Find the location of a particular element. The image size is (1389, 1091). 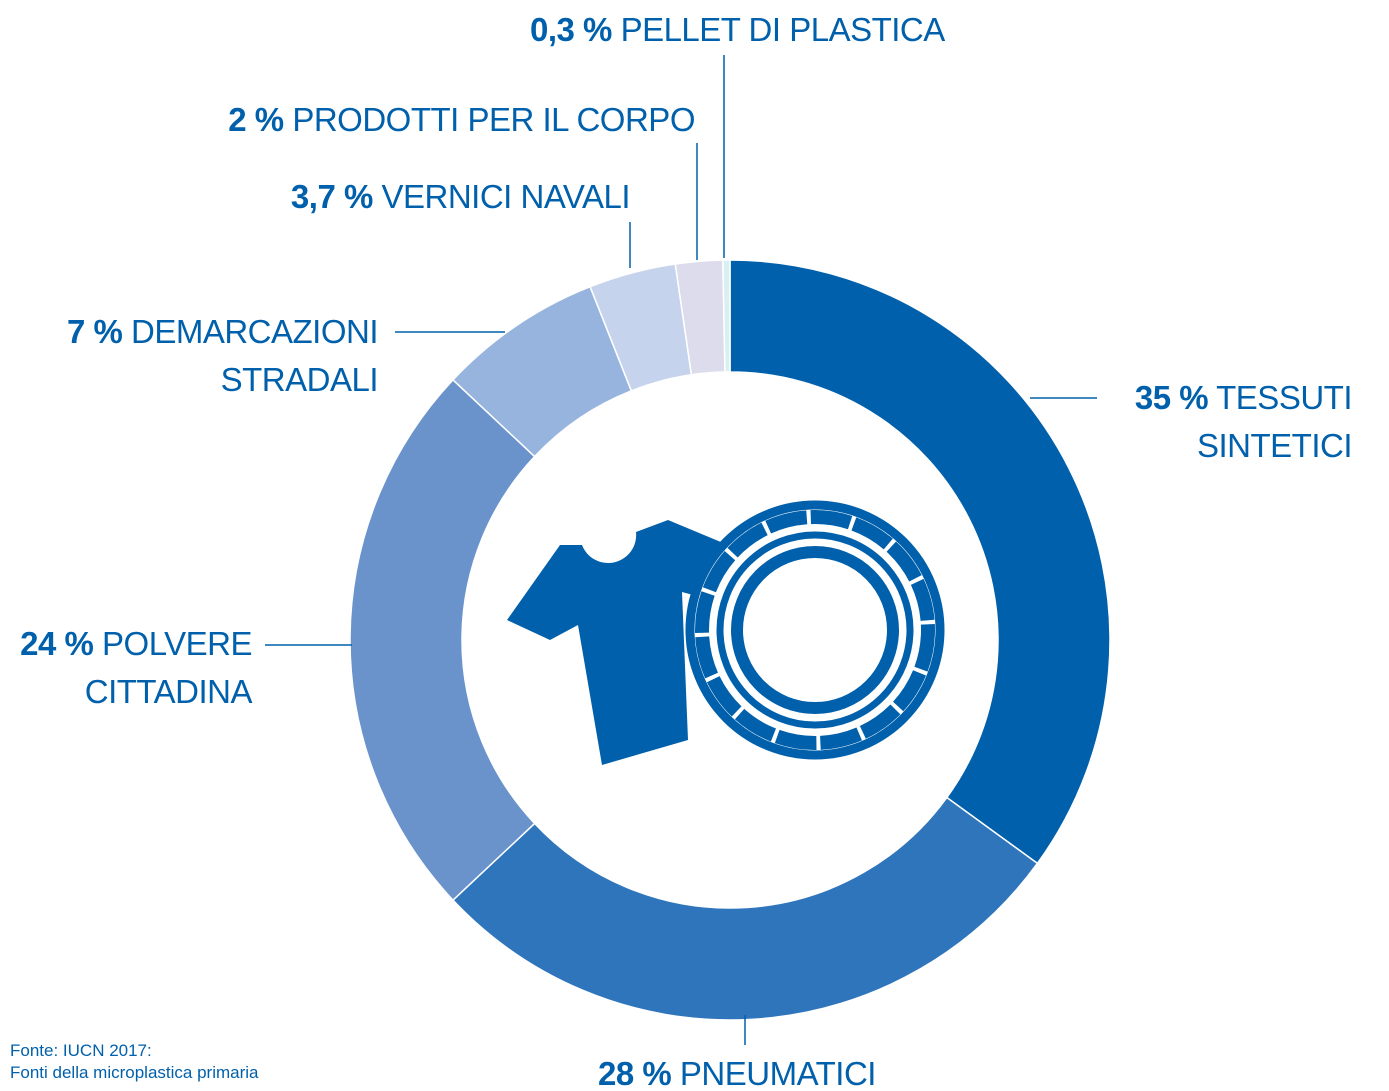

data-label: 2 % PRODOTTI PER IL CORPO is located at coordinates (461, 120).